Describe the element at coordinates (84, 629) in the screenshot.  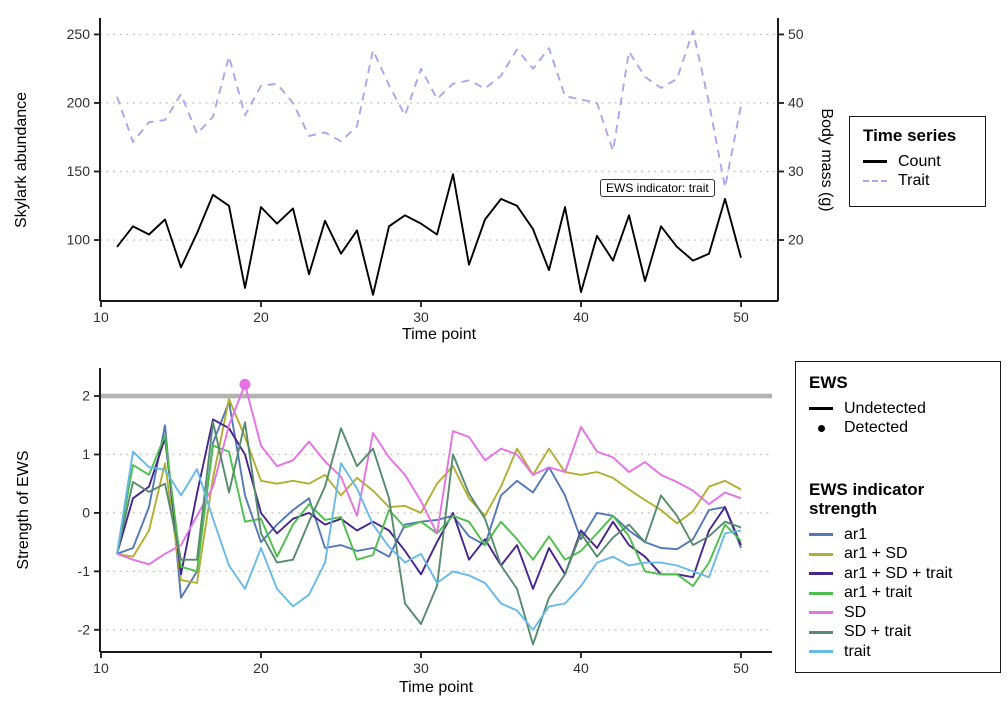
I see `tick-label: -2` at that location.